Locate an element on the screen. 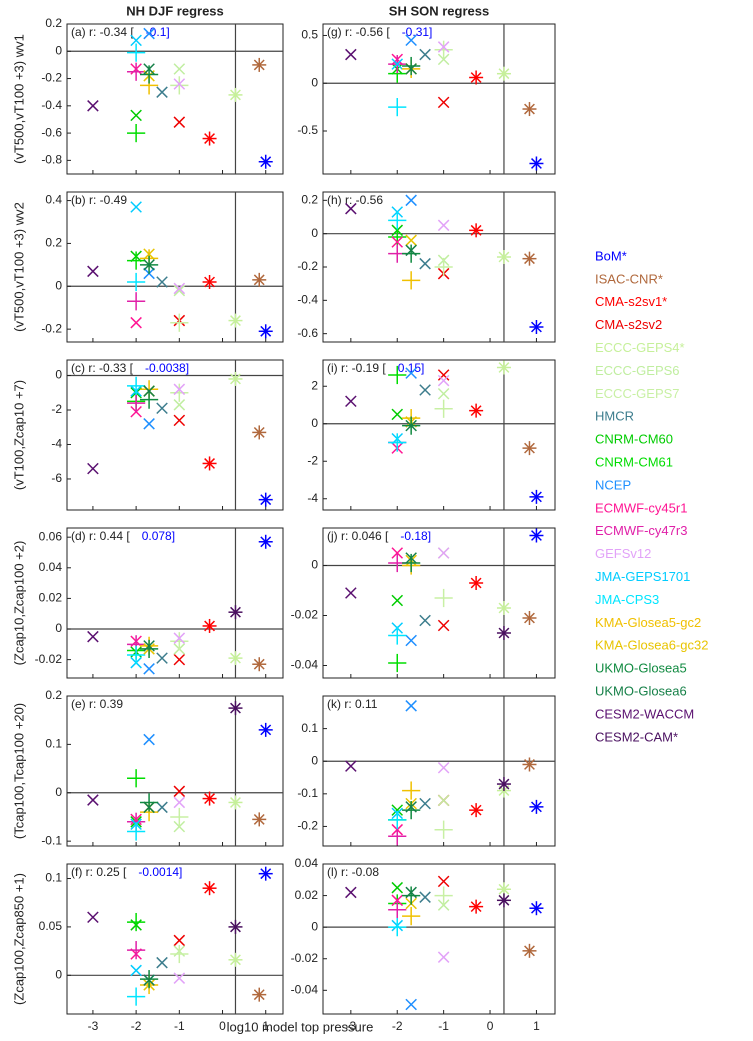 The width and height of the screenshot is (753, 1041). legend-entry: CNRM-CM60 is located at coordinates (634, 439).